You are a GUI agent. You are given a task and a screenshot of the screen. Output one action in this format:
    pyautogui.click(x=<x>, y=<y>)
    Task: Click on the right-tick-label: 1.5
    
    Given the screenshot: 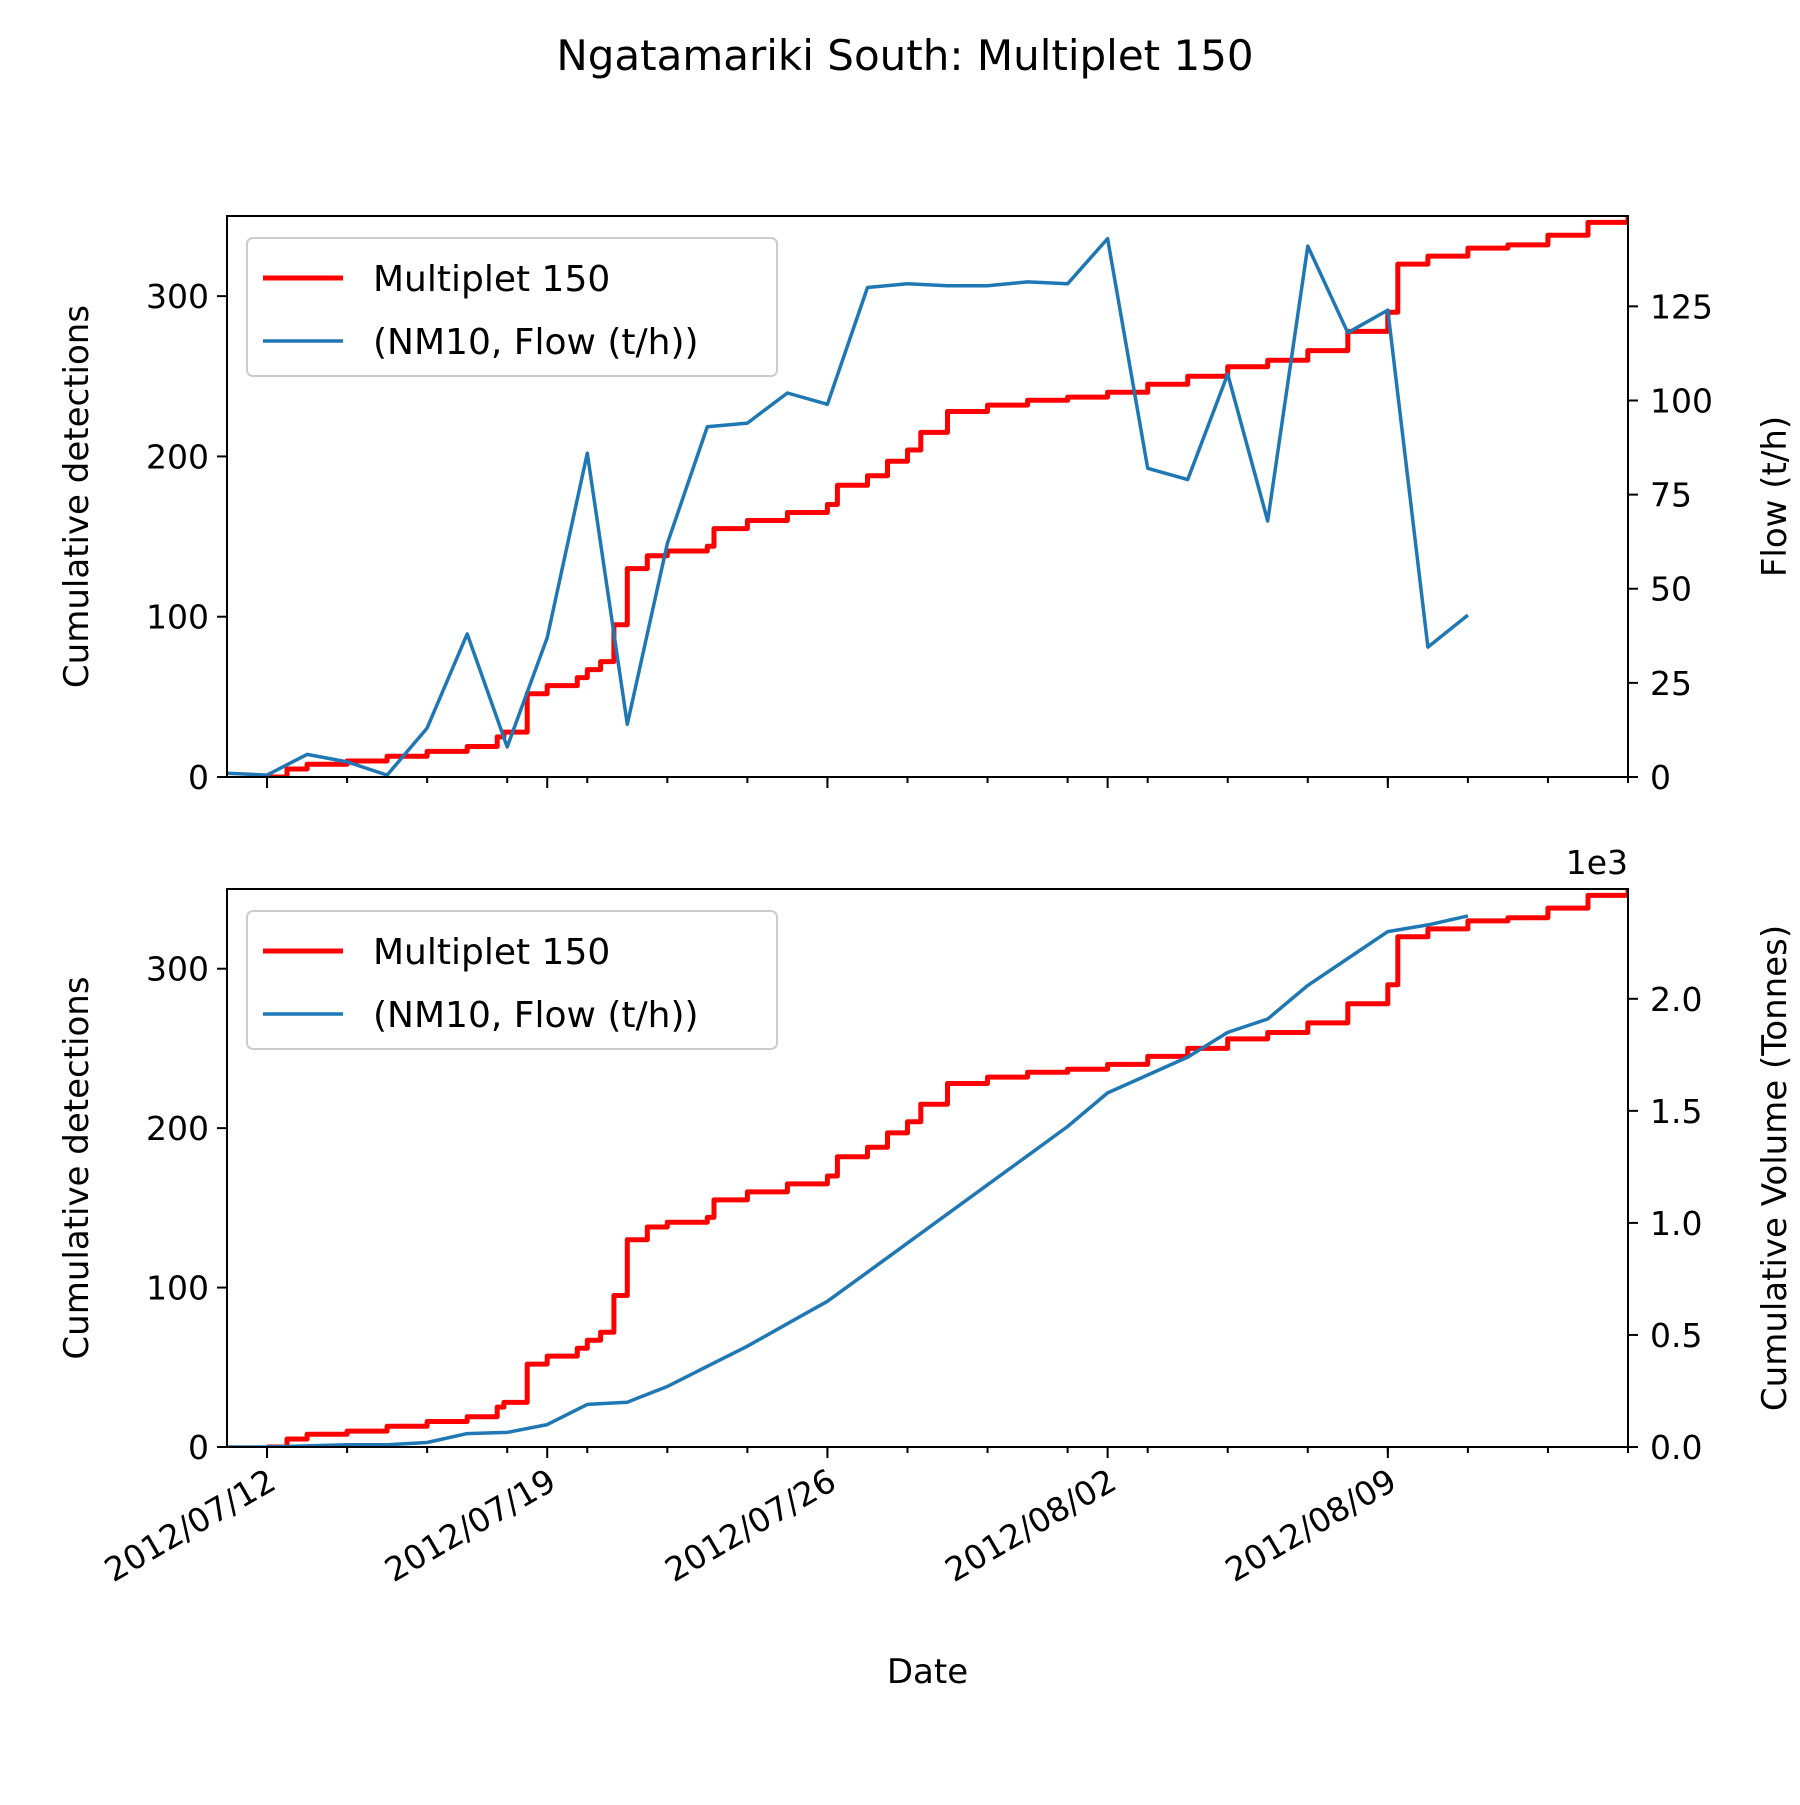 What is the action you would take?
    pyautogui.click(x=1676, y=1111)
    